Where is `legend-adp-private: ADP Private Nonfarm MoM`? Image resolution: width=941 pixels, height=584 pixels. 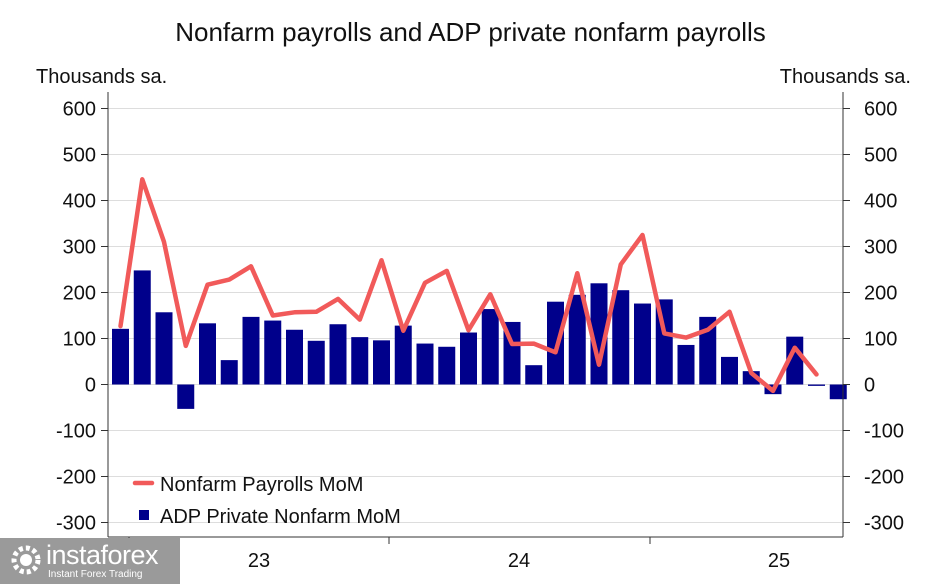
legend-adp-private: ADP Private Nonfarm MoM is located at coordinates (280, 517).